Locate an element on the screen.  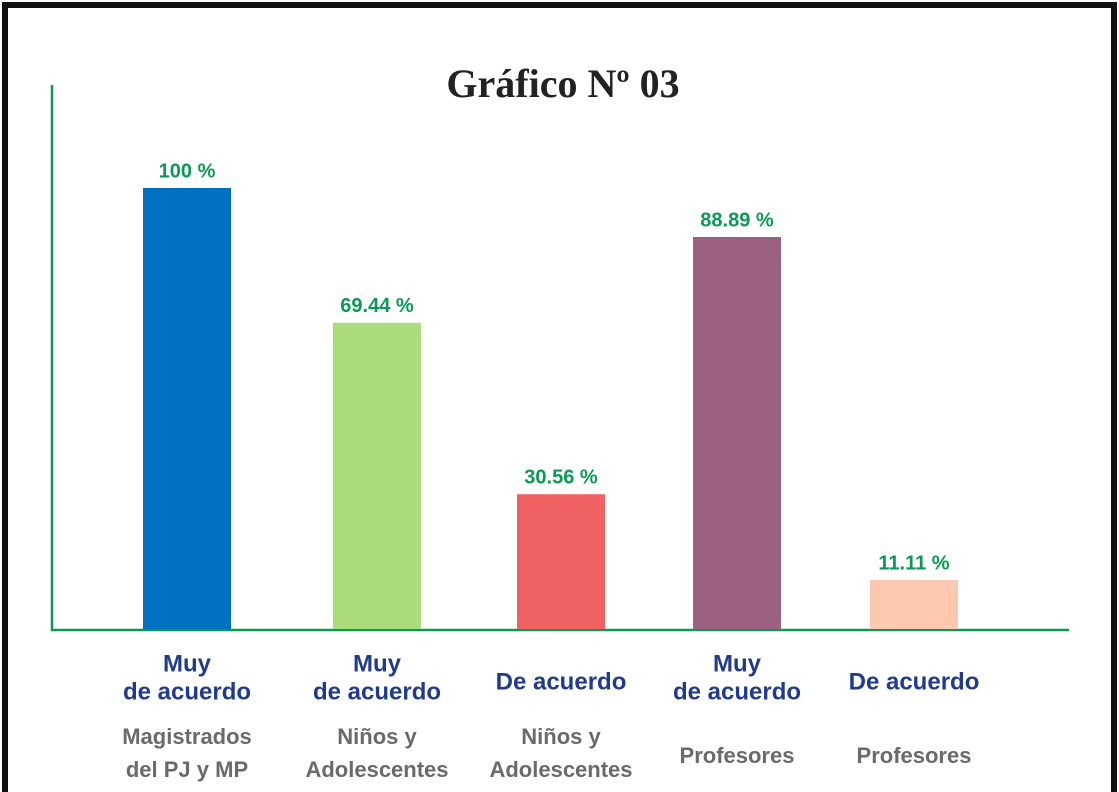
chart-title: Gráfico Nº 03 is located at coordinates (562, 83).